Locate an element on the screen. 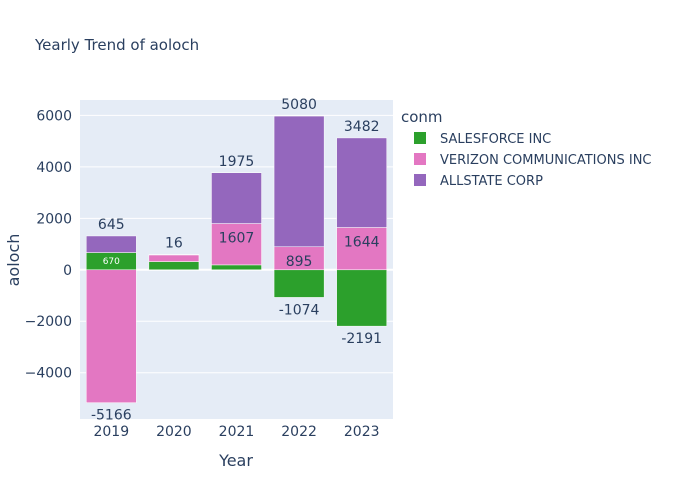 The height and width of the screenshot is (500, 700). x-tick-label: 2022 is located at coordinates (299, 432).